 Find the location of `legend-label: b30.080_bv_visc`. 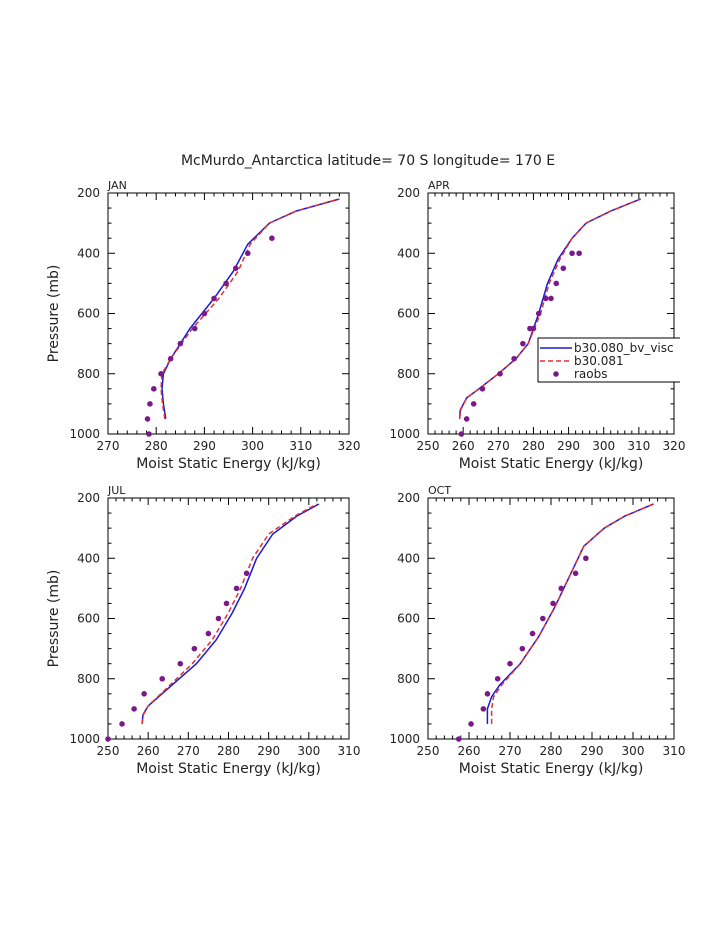

legend-label: b30.080_bv_visc is located at coordinates (624, 348).